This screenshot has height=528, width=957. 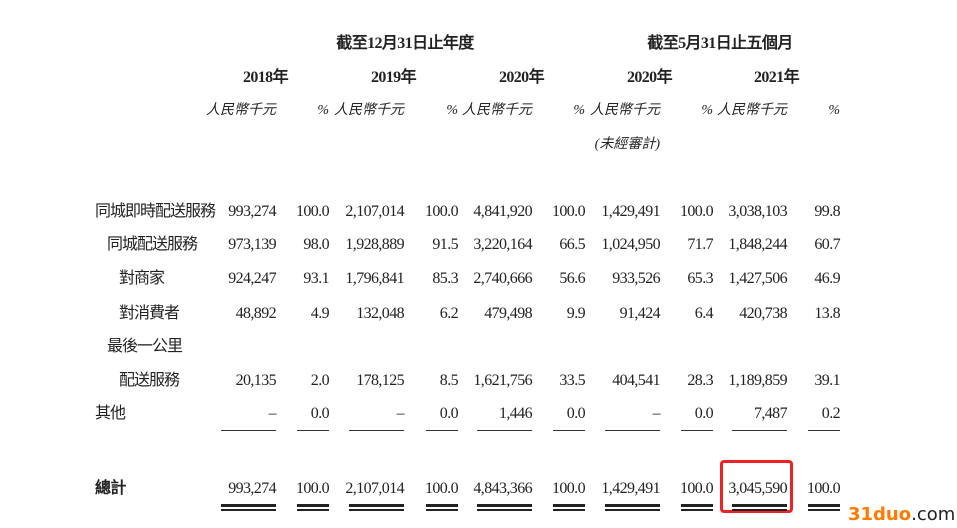 I want to click on cell-percent: 2.0, so click(x=320, y=380).